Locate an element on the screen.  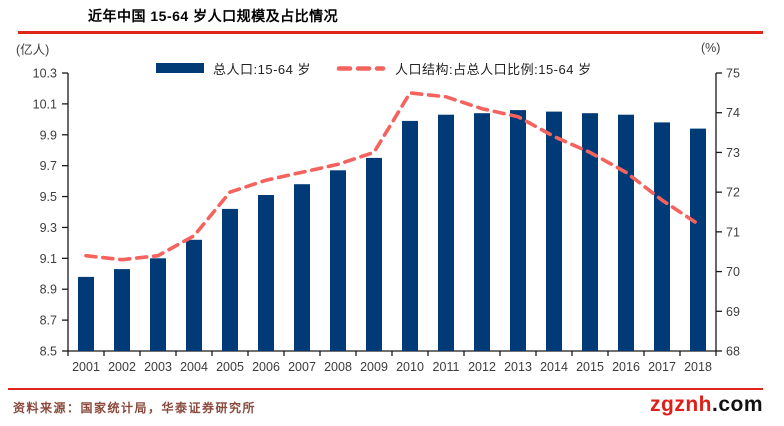
svg-text: 10.3 is located at coordinates (45, 74).